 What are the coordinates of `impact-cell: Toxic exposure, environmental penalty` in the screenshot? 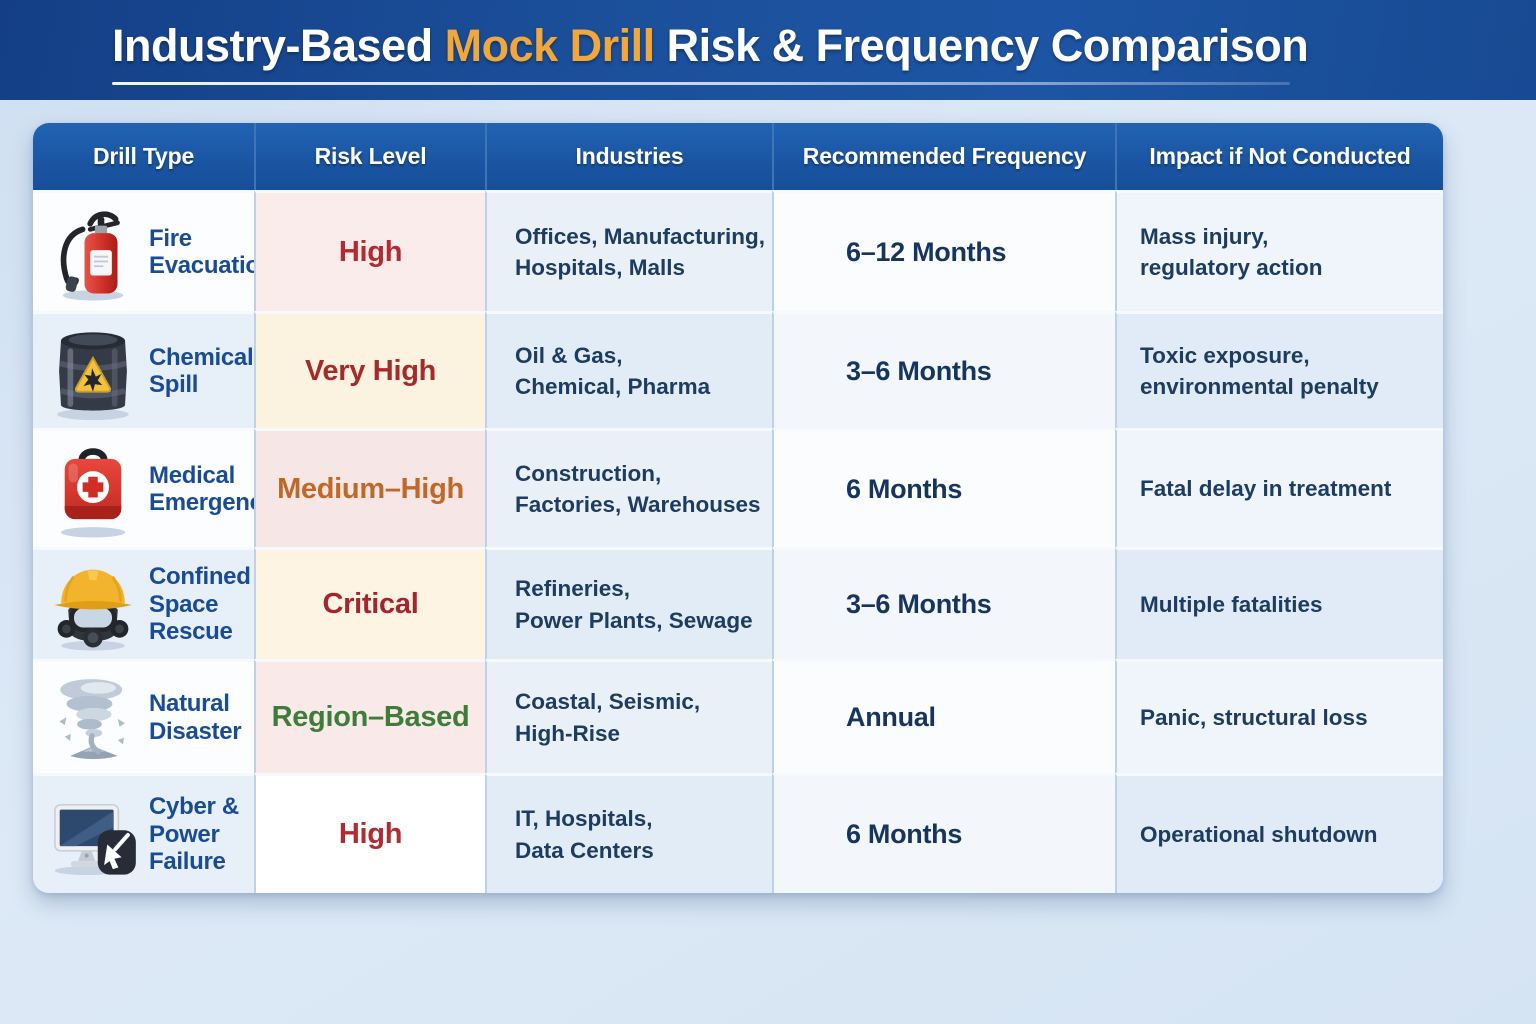 It's located at (1279, 369).